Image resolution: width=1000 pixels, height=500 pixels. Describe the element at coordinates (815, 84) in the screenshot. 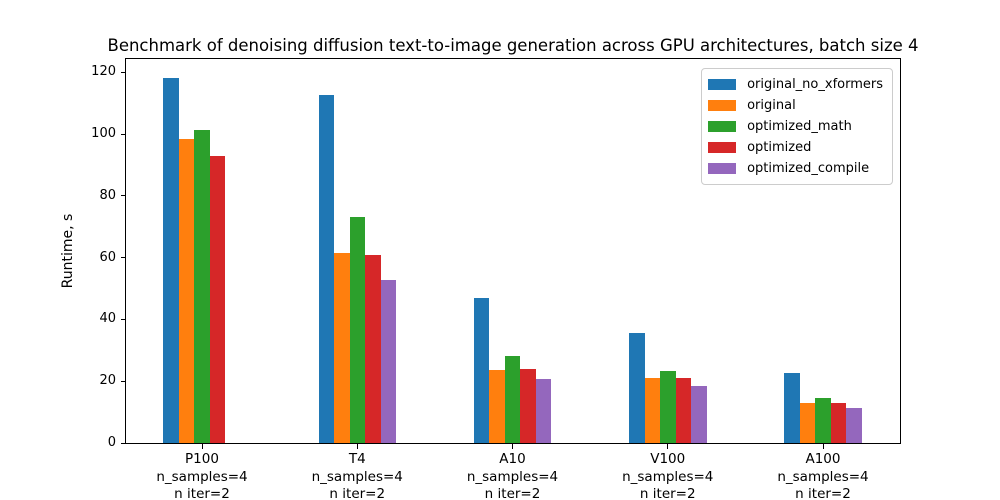

I see `legend-label: original_no_xformers` at that location.